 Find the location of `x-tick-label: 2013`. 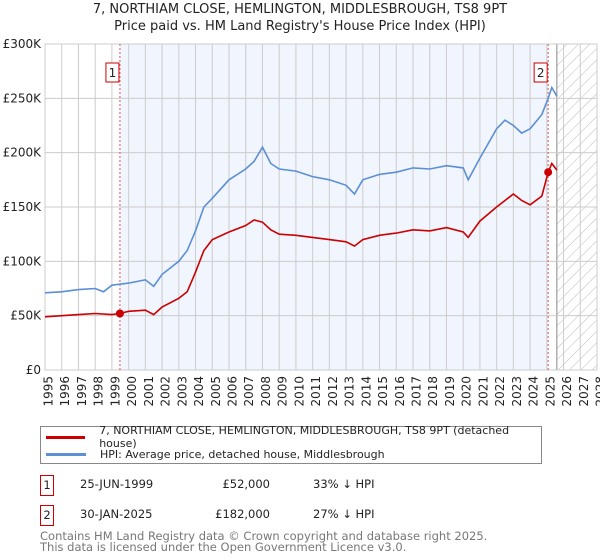

x-tick-label: 2013 is located at coordinates (350, 391).